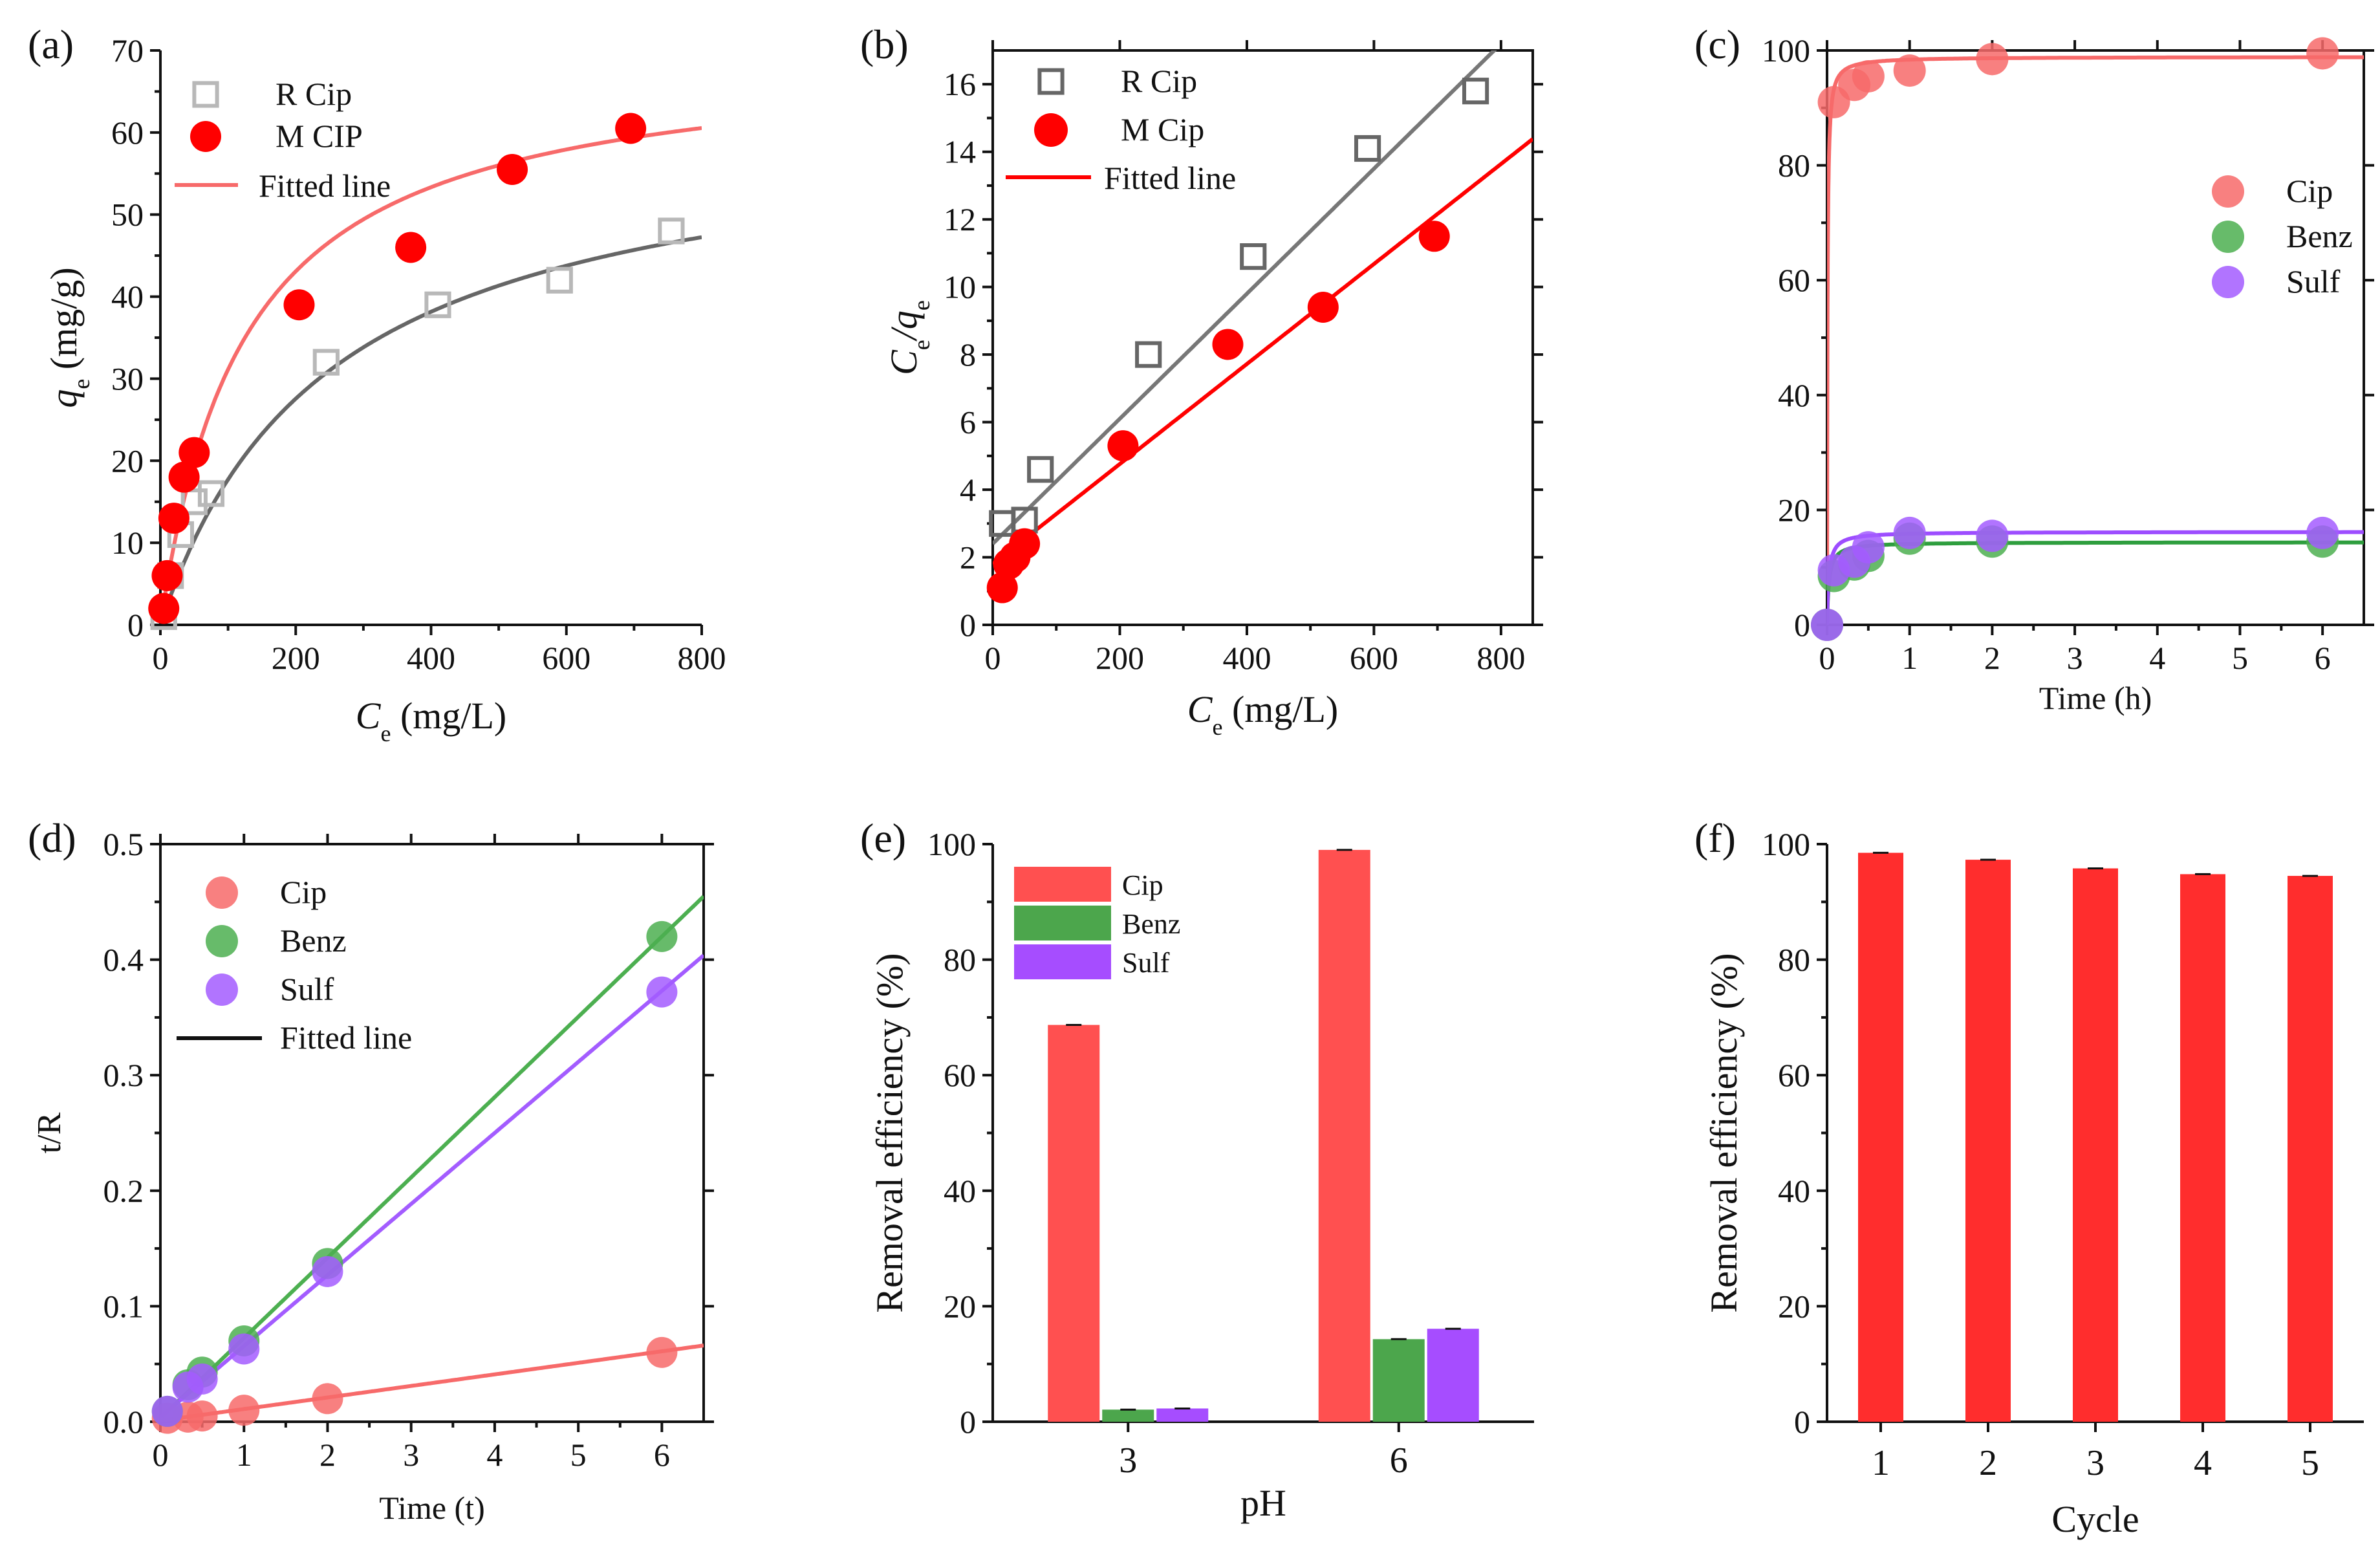  What do you see at coordinates (2095, 698) in the screenshot?
I see `x-axis-title: Time (h)` at bounding box center [2095, 698].